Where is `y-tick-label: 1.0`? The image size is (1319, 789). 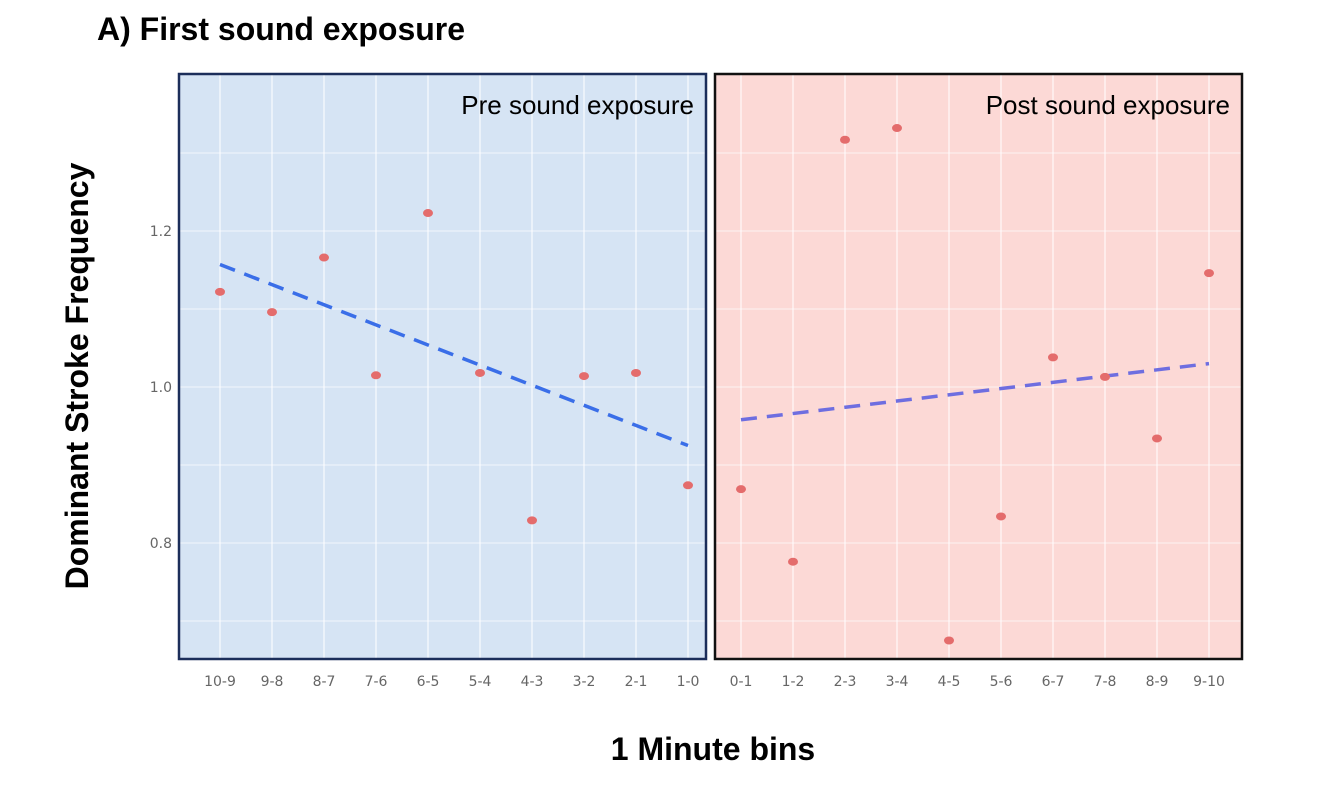
y-tick-label: 1.0 is located at coordinates (161, 388).